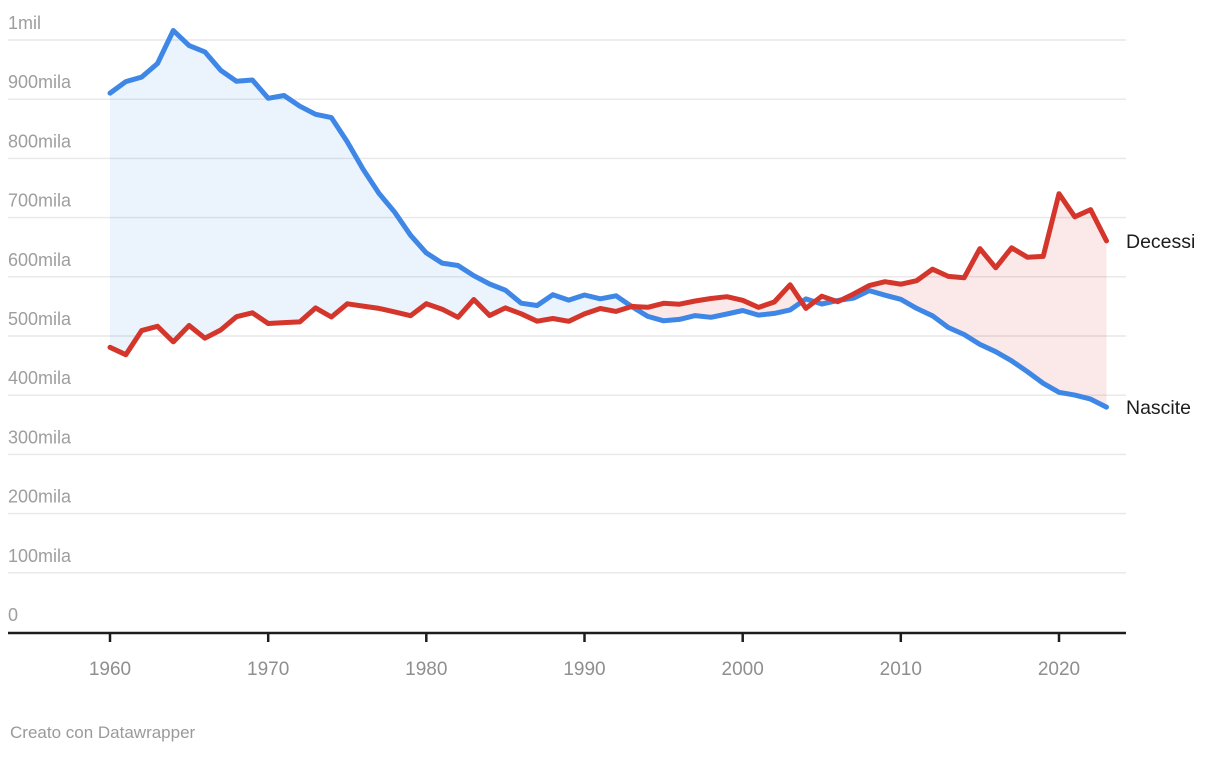 The height and width of the screenshot is (760, 1220). Describe the element at coordinates (103, 732) in the screenshot. I see `attribution-link: Creato con Datawrapper` at that location.